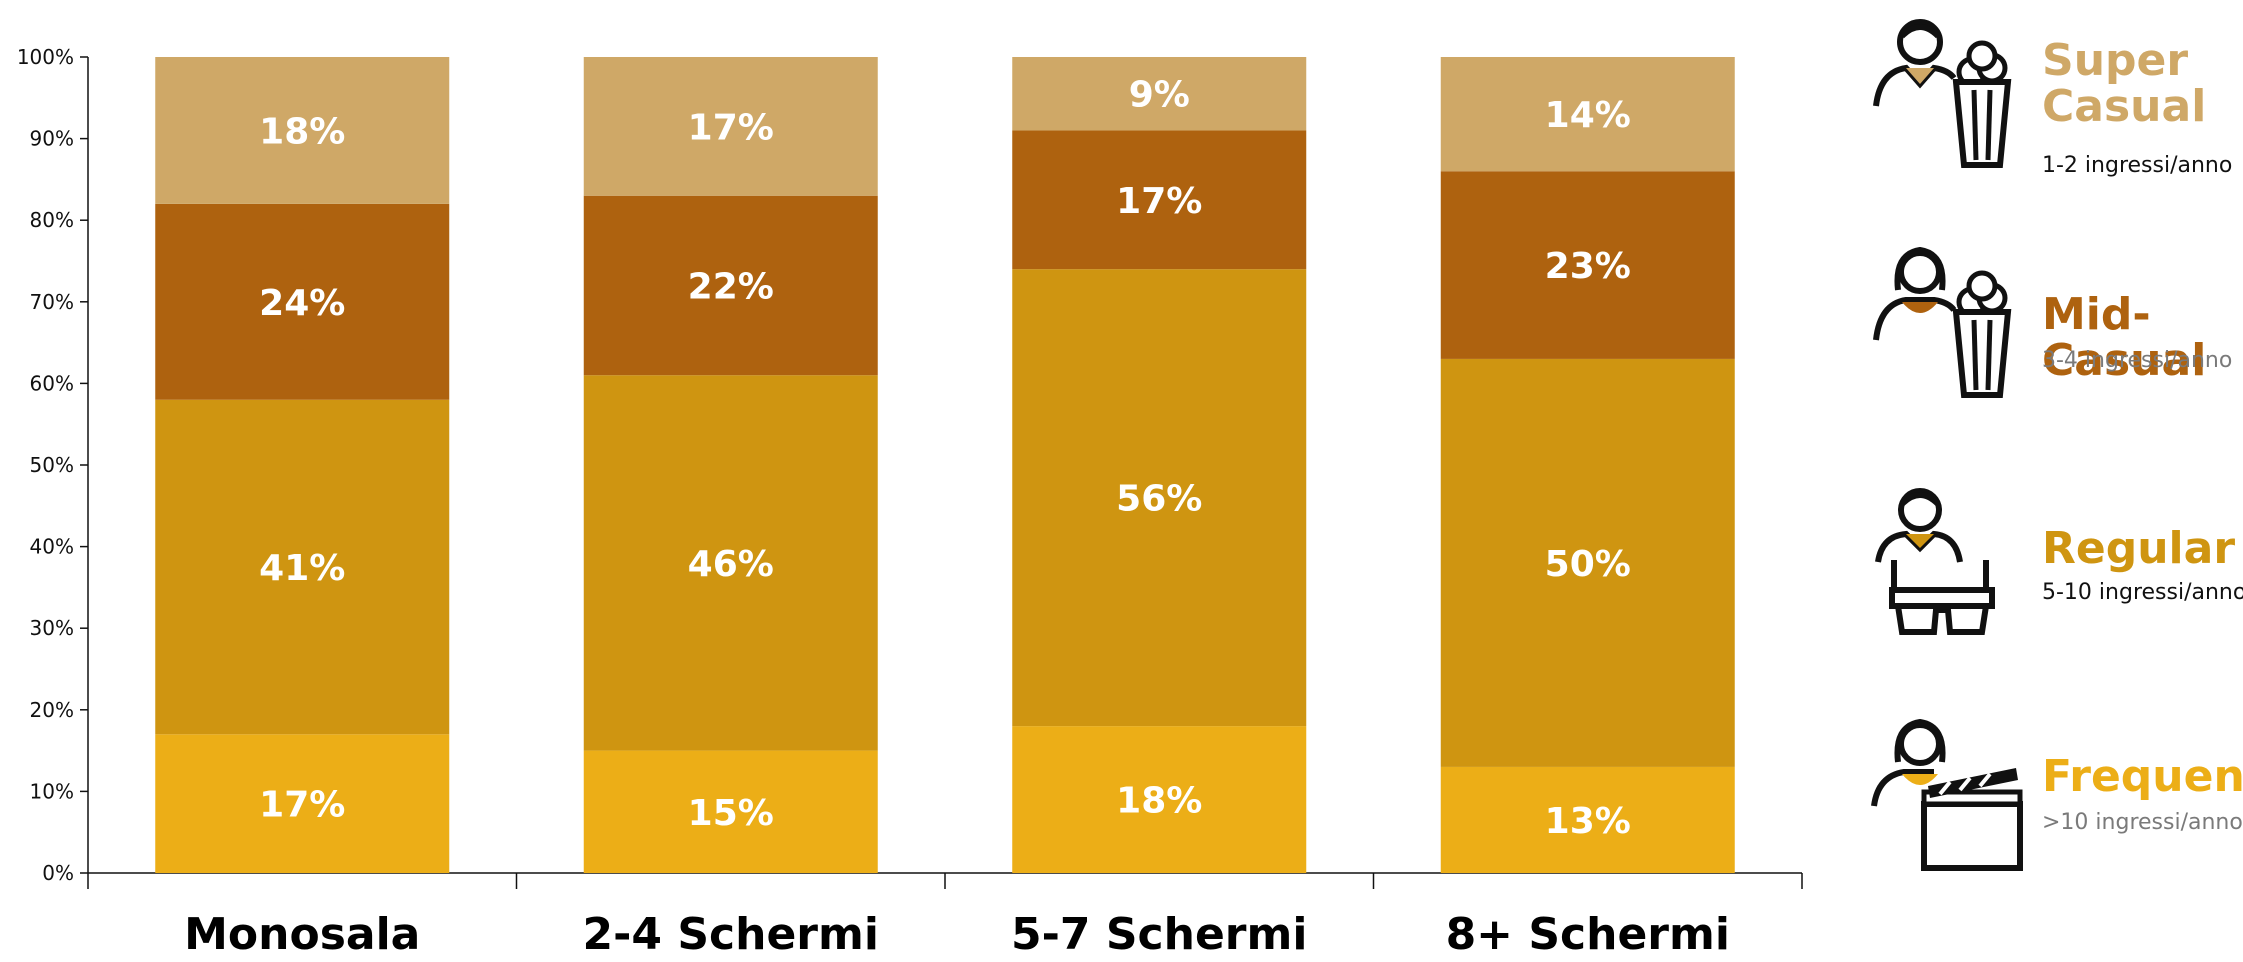 The width and height of the screenshot is (2243, 962). What do you see at coordinates (2142, 822) in the screenshot?
I see `legend-description: >10 ingressi/anno` at bounding box center [2142, 822].